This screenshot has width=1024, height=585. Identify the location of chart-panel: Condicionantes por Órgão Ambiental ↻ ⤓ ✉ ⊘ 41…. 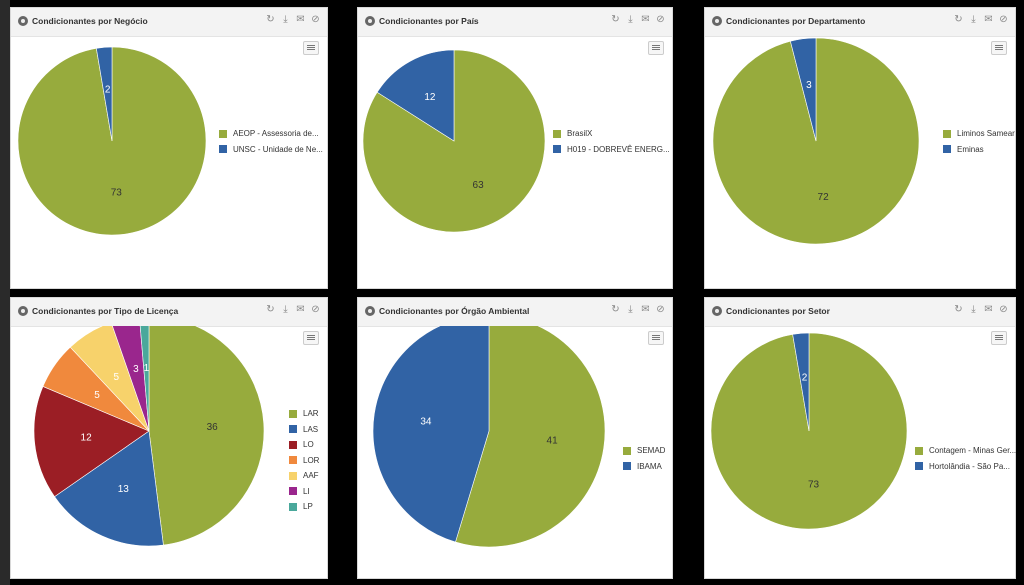
(515, 438).